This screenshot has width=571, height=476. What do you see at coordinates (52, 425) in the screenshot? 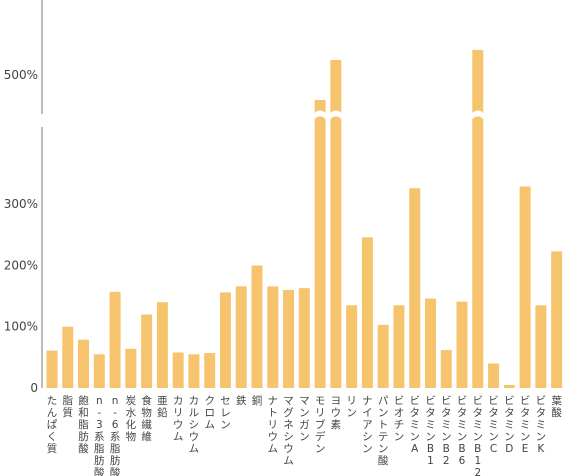
I see `x-tick-label: たんぱく質` at bounding box center [52, 425].